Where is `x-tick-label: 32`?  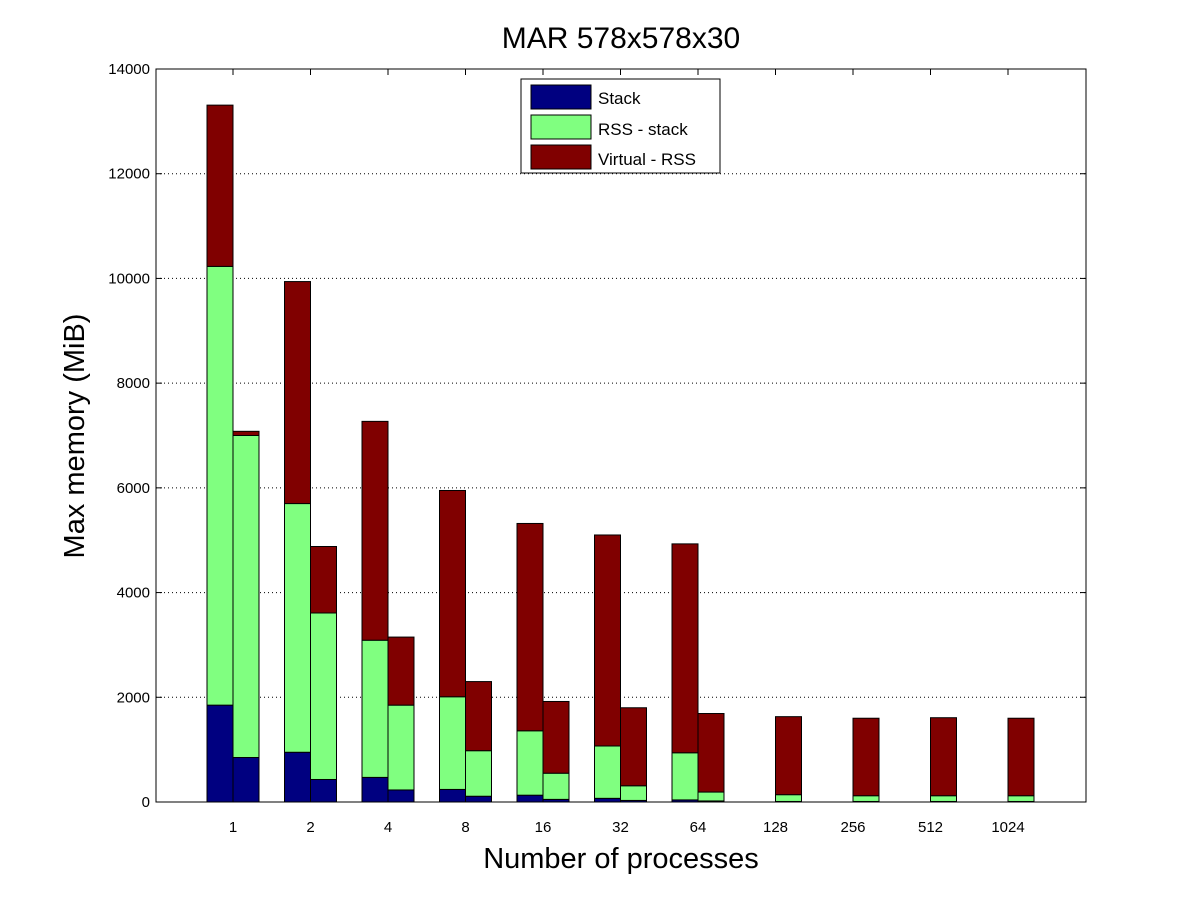
x-tick-label: 32 is located at coordinates (620, 827).